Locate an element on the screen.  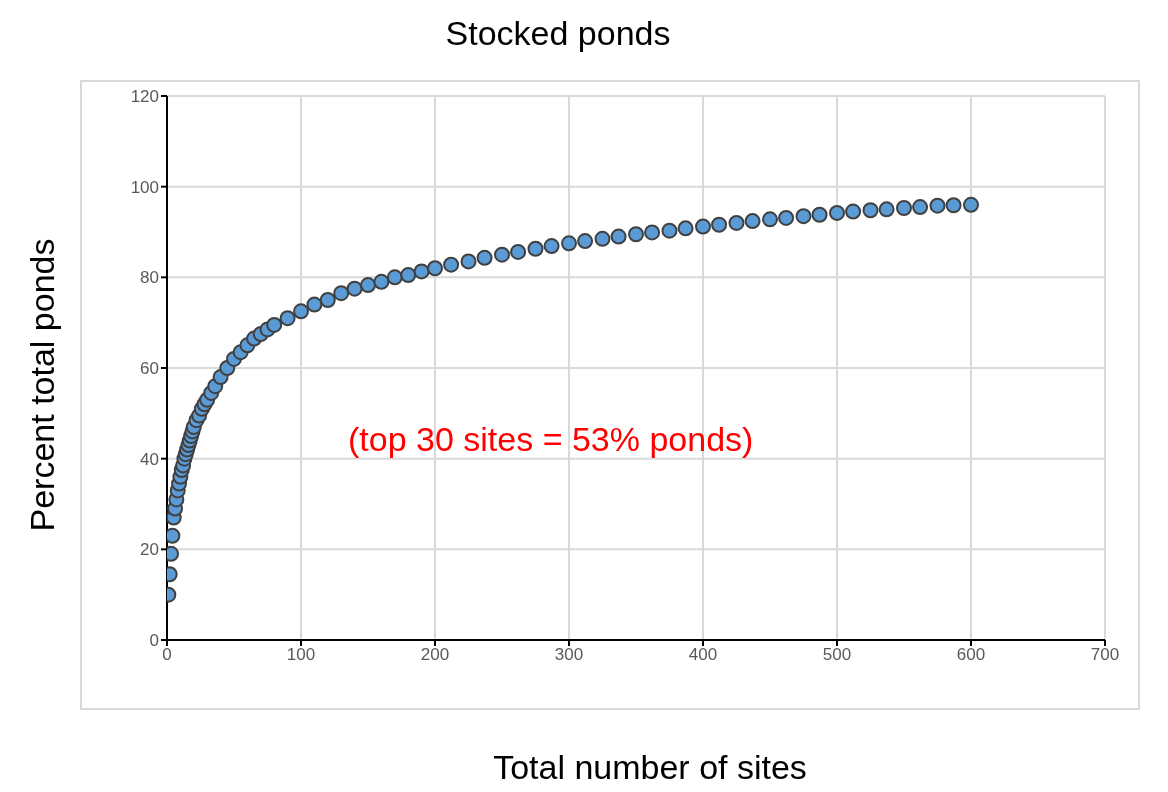
x-axis-title: Total number of sites is located at coordinates (650, 767).